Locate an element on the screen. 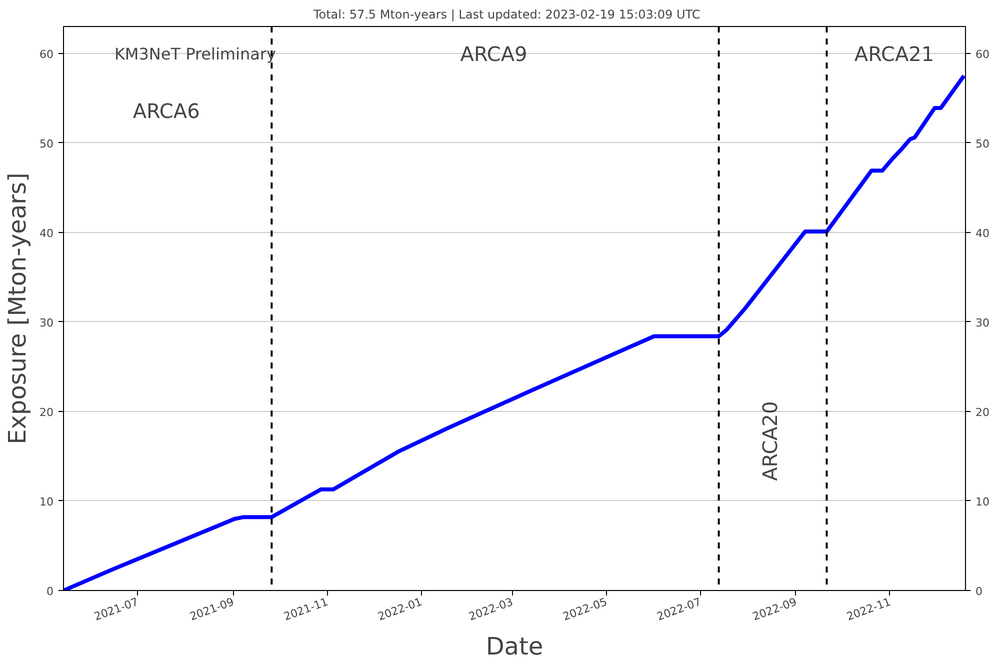 The width and height of the screenshot is (992, 663). y-tick-label: 10 is located at coordinates (47, 501).